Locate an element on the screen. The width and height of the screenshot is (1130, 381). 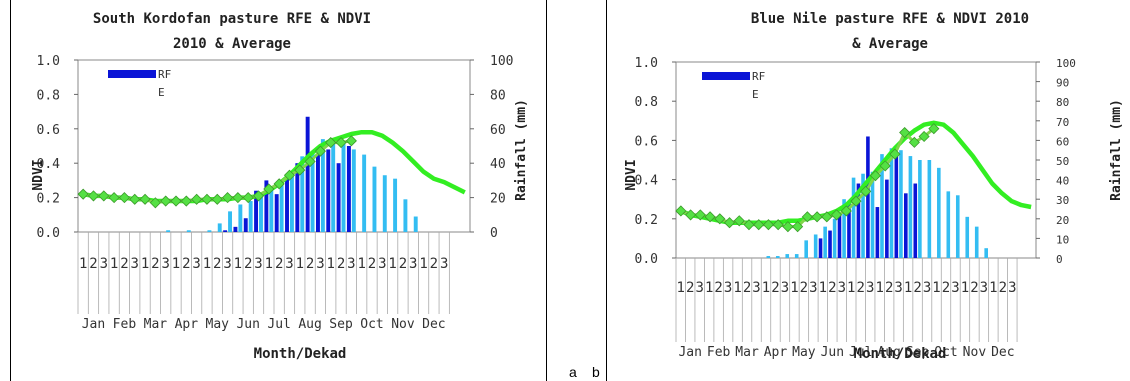
legend-label-line-0: RF is located at coordinates (758, 76).